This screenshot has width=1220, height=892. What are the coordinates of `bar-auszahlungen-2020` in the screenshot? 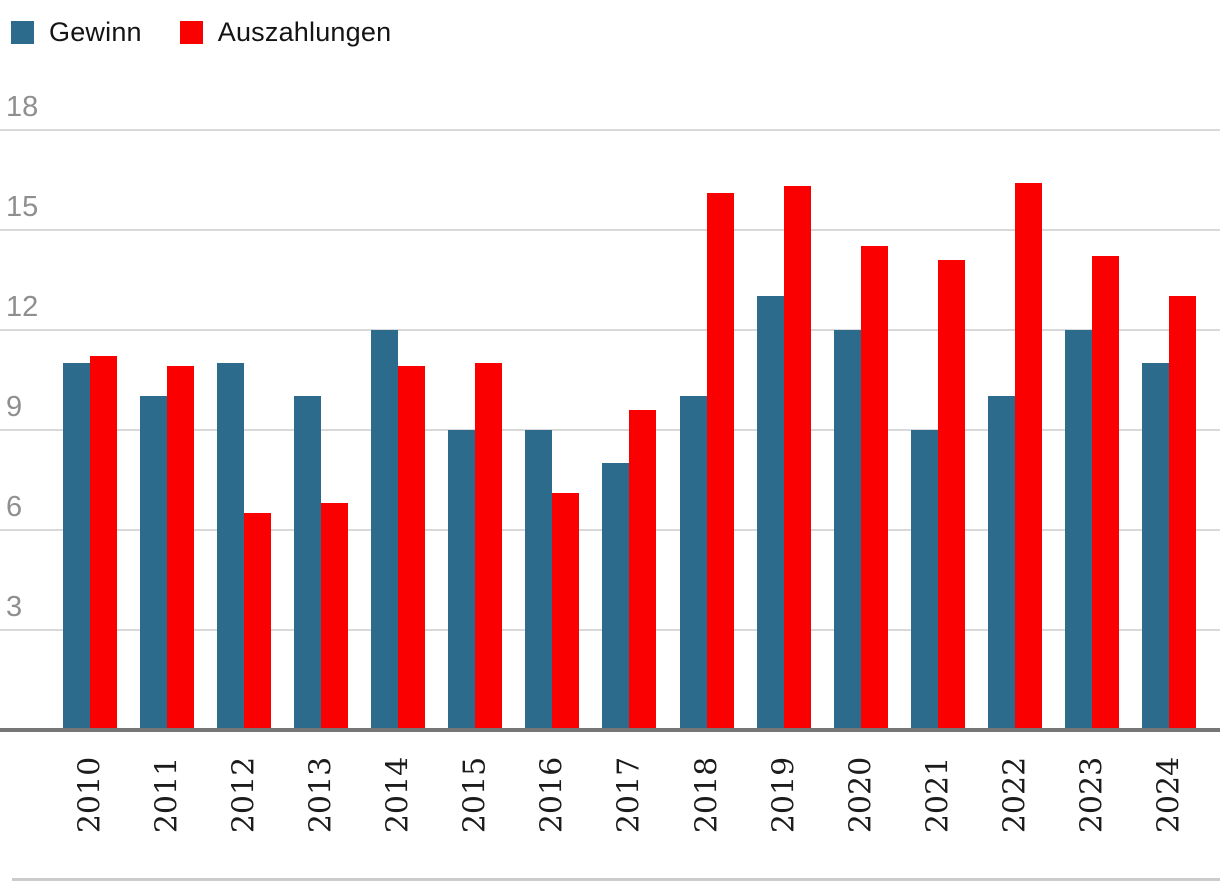 It's located at (874, 488).